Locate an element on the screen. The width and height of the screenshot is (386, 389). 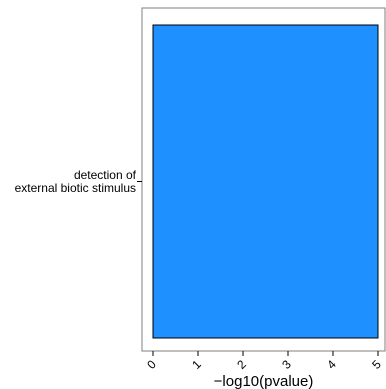
x-tick-label: 2 is located at coordinates (241, 364).